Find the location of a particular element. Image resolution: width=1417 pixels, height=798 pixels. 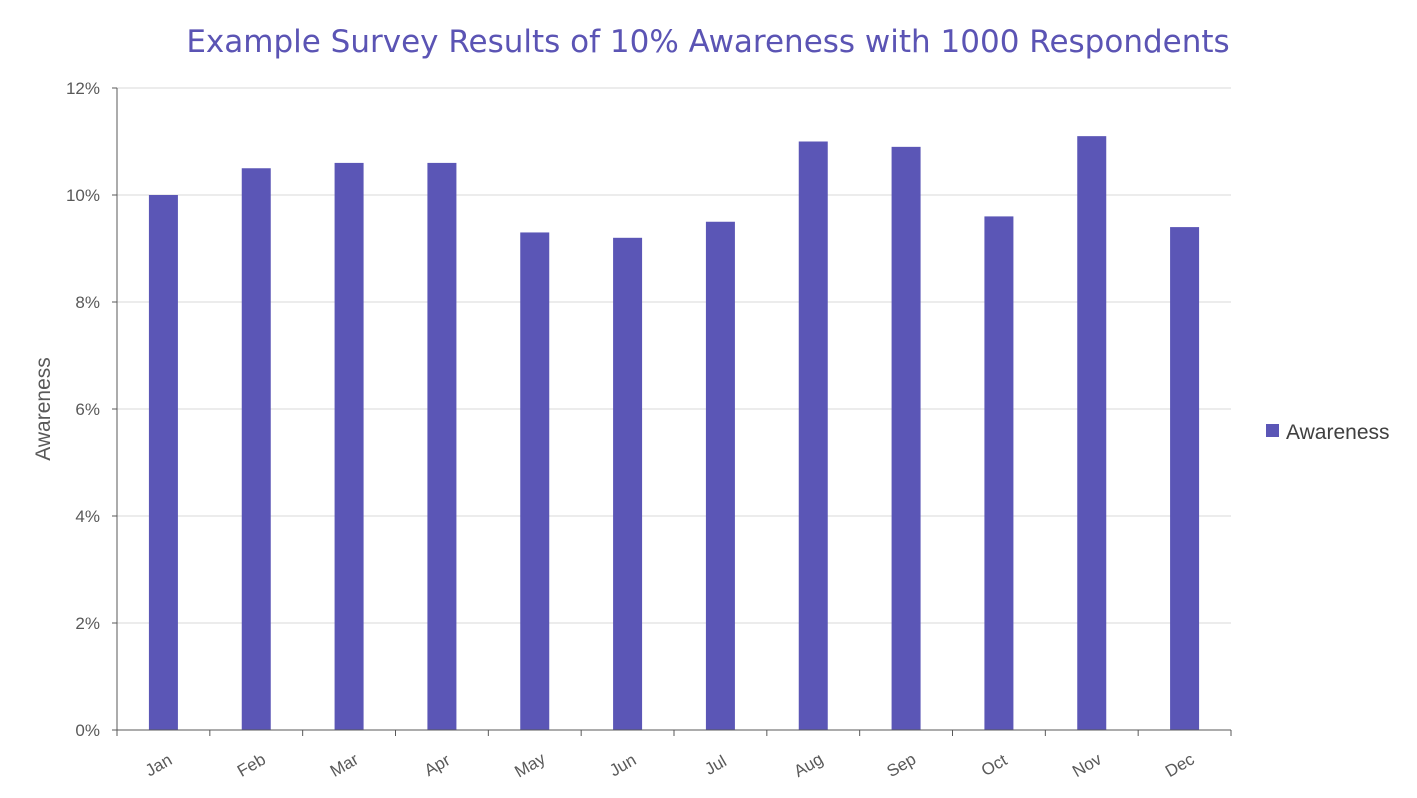

bar-dec is located at coordinates (1185, 478).